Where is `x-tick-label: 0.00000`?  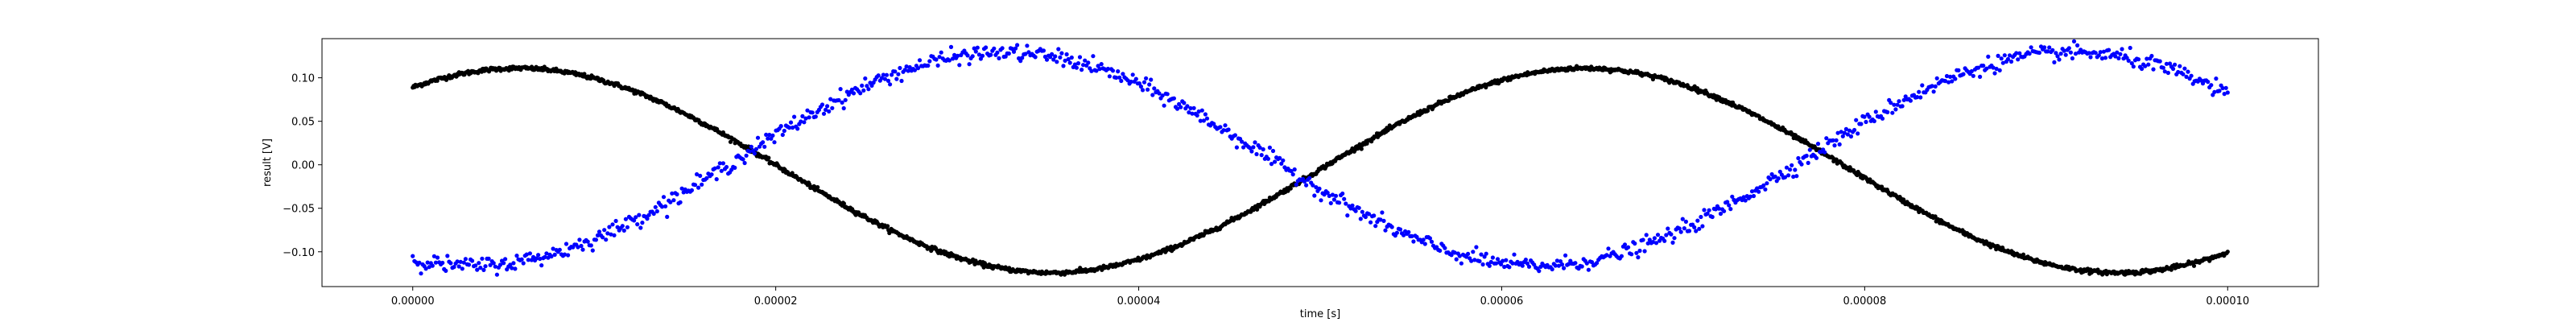
x-tick-label: 0.00000 is located at coordinates (413, 301).